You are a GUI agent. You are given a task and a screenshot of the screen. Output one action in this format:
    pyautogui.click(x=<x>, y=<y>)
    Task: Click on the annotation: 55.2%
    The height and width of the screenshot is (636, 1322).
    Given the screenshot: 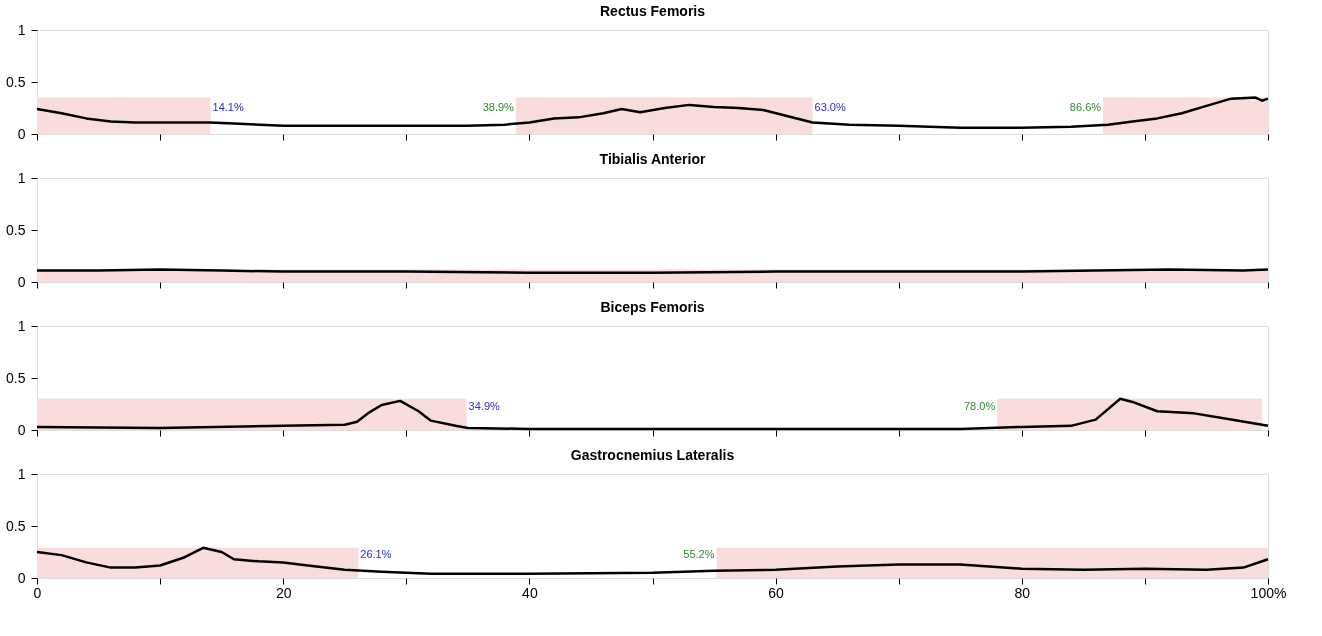 What is the action you would take?
    pyautogui.click(x=699, y=554)
    